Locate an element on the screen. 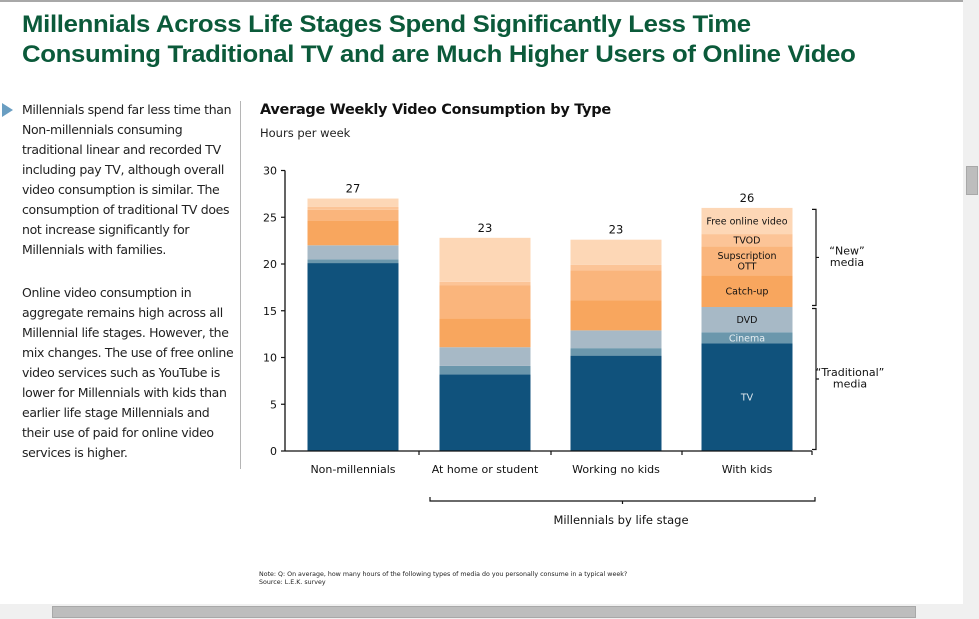 The height and width of the screenshot is (619, 979). bullet-triangle-icon is located at coordinates (7, 110).